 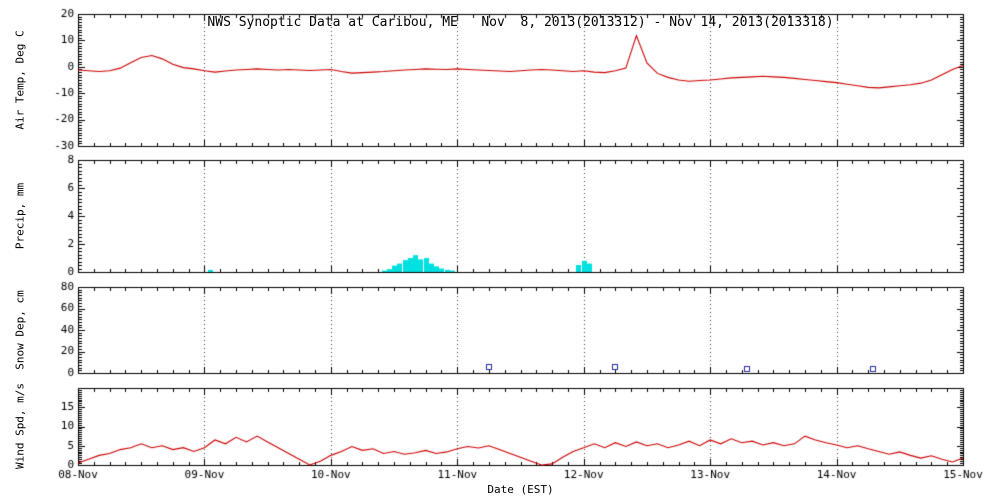 I want to click on y-axis-label-precip: Precip, mm, so click(x=20, y=216).